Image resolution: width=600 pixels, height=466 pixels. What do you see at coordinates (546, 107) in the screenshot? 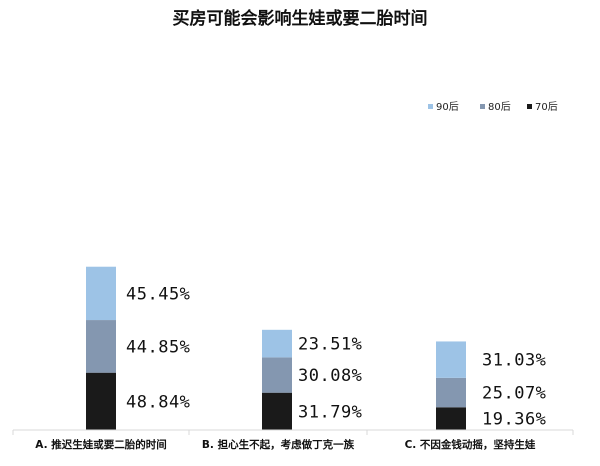
I see `legend-label: 70后` at bounding box center [546, 107].